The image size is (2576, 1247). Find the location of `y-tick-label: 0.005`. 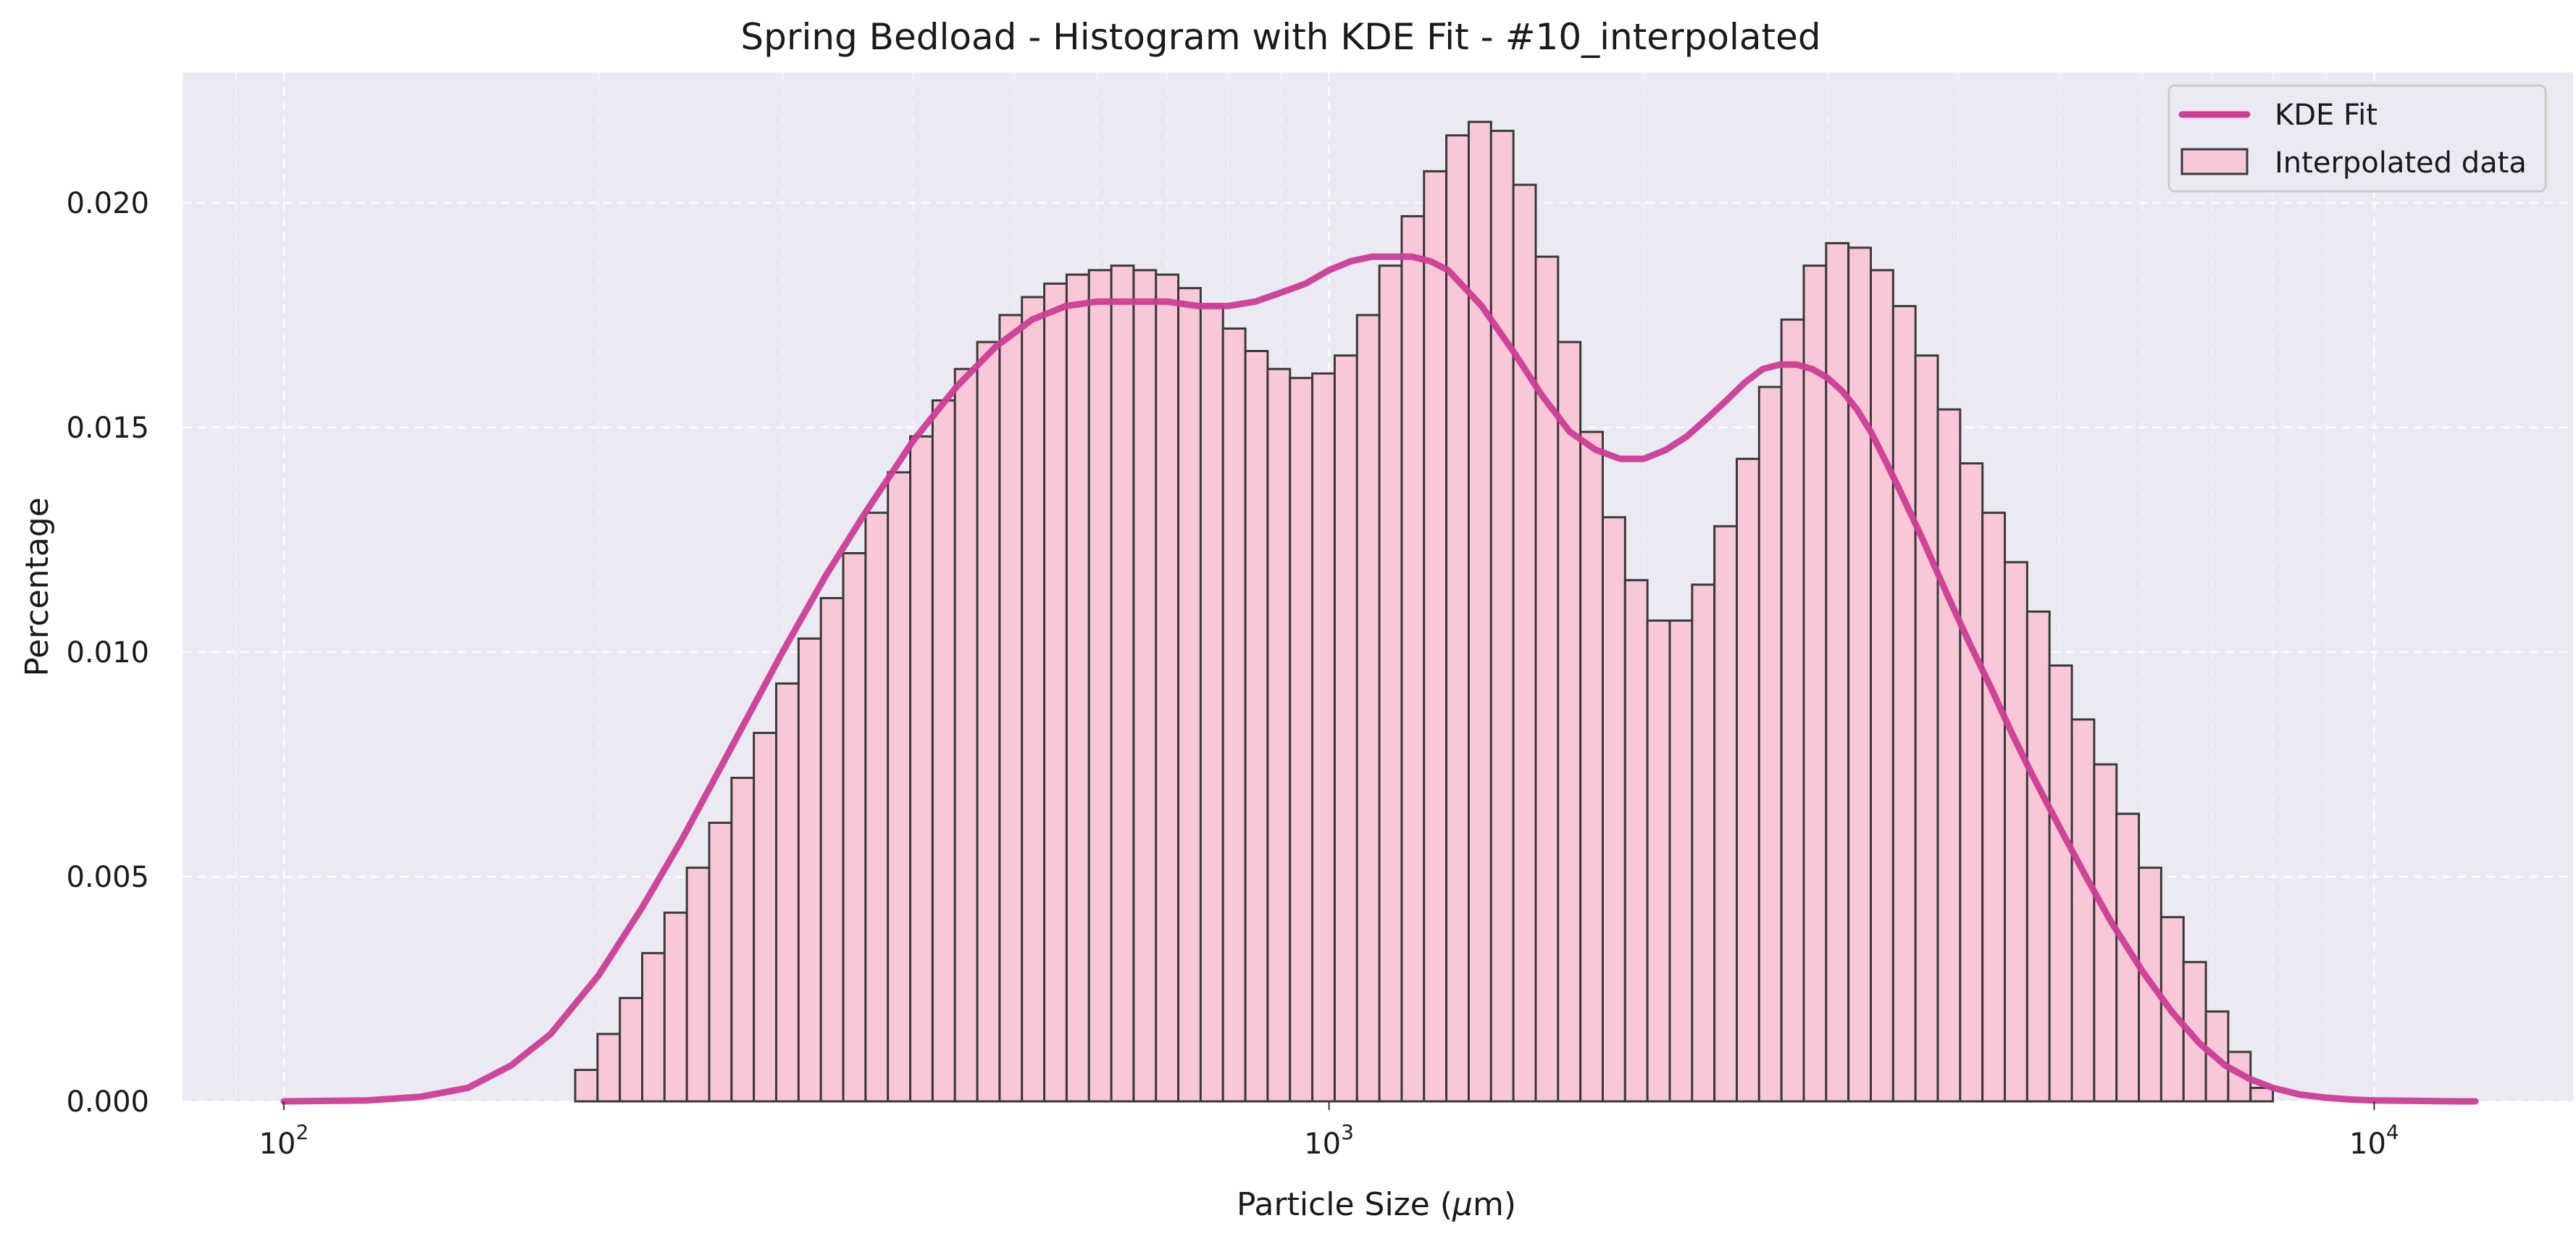

y-tick-label: 0.005 is located at coordinates (107, 878).